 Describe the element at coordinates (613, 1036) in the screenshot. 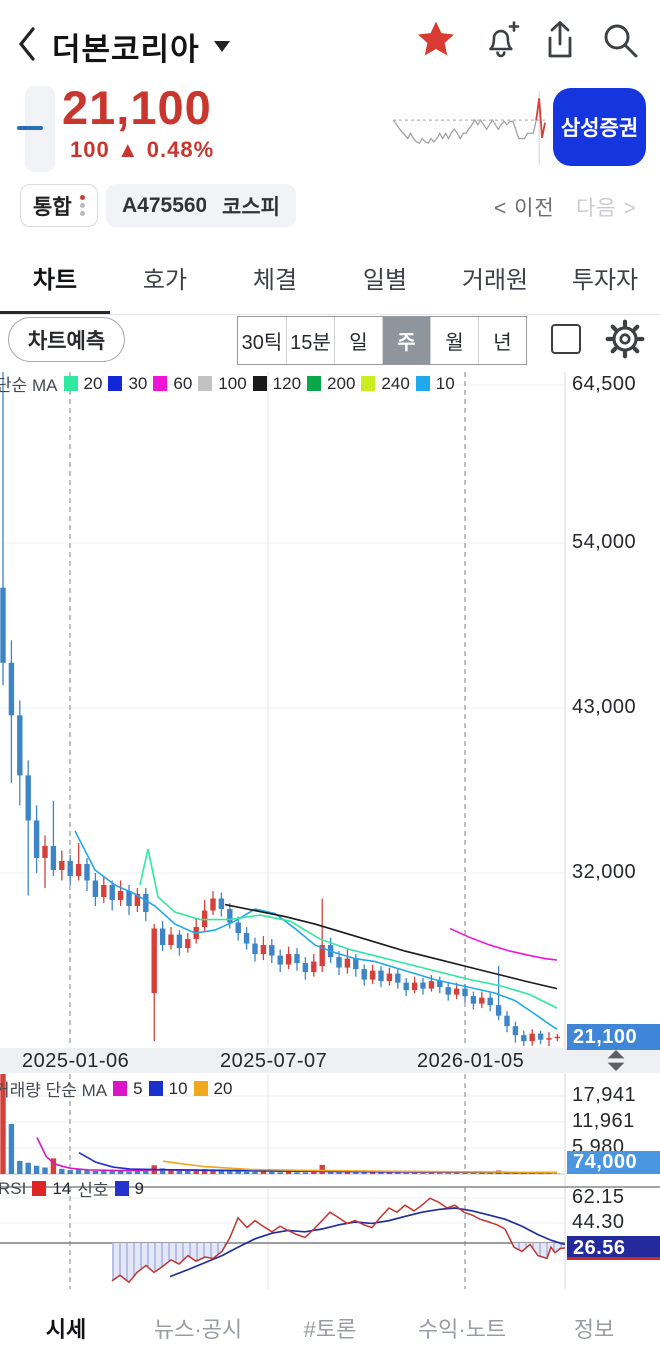

I see `current-price-tag: 21,100` at that location.